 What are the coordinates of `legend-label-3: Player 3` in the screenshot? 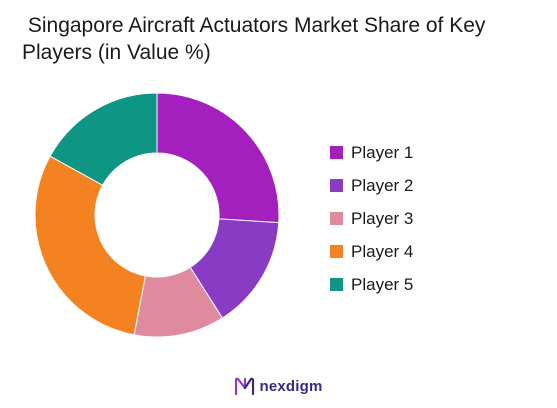 It's located at (382, 218).